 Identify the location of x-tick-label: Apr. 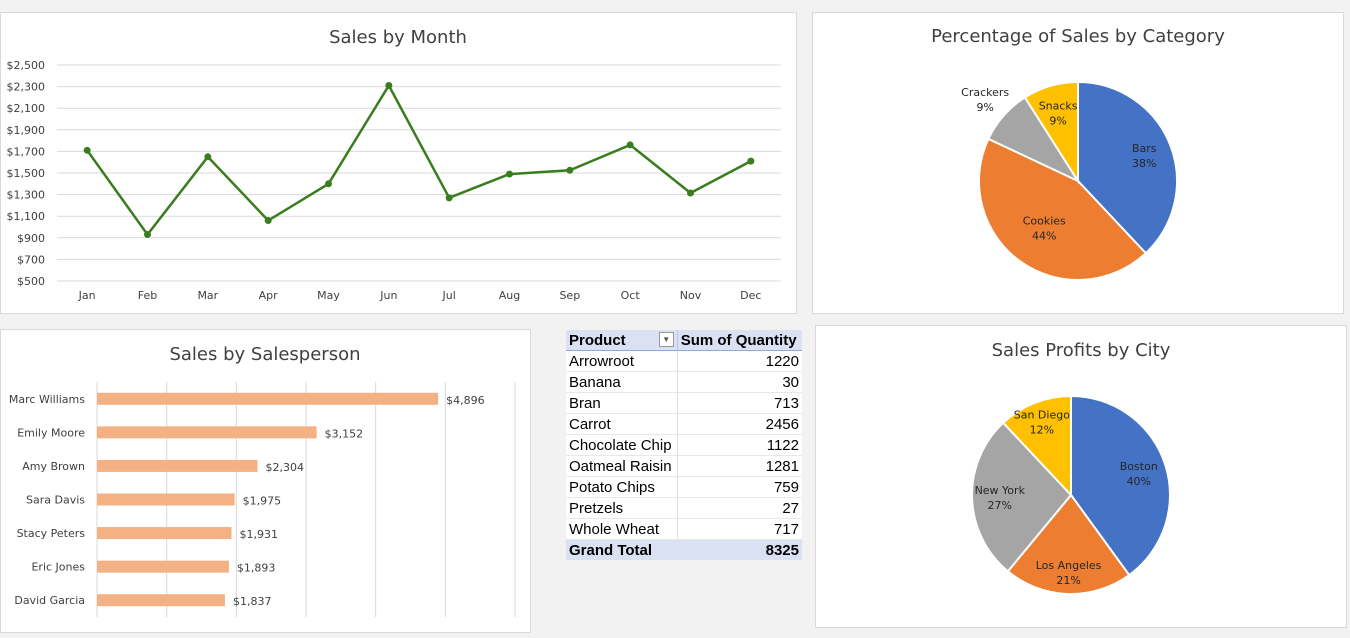
(269, 295).